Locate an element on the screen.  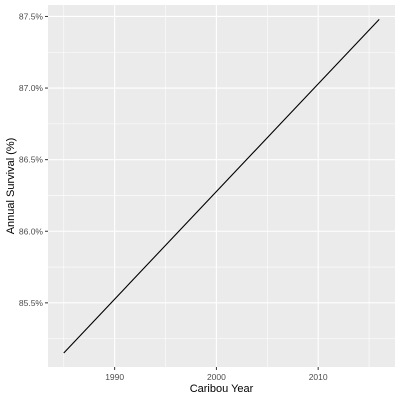
y-tick-label: 86.0% is located at coordinates (31, 231).